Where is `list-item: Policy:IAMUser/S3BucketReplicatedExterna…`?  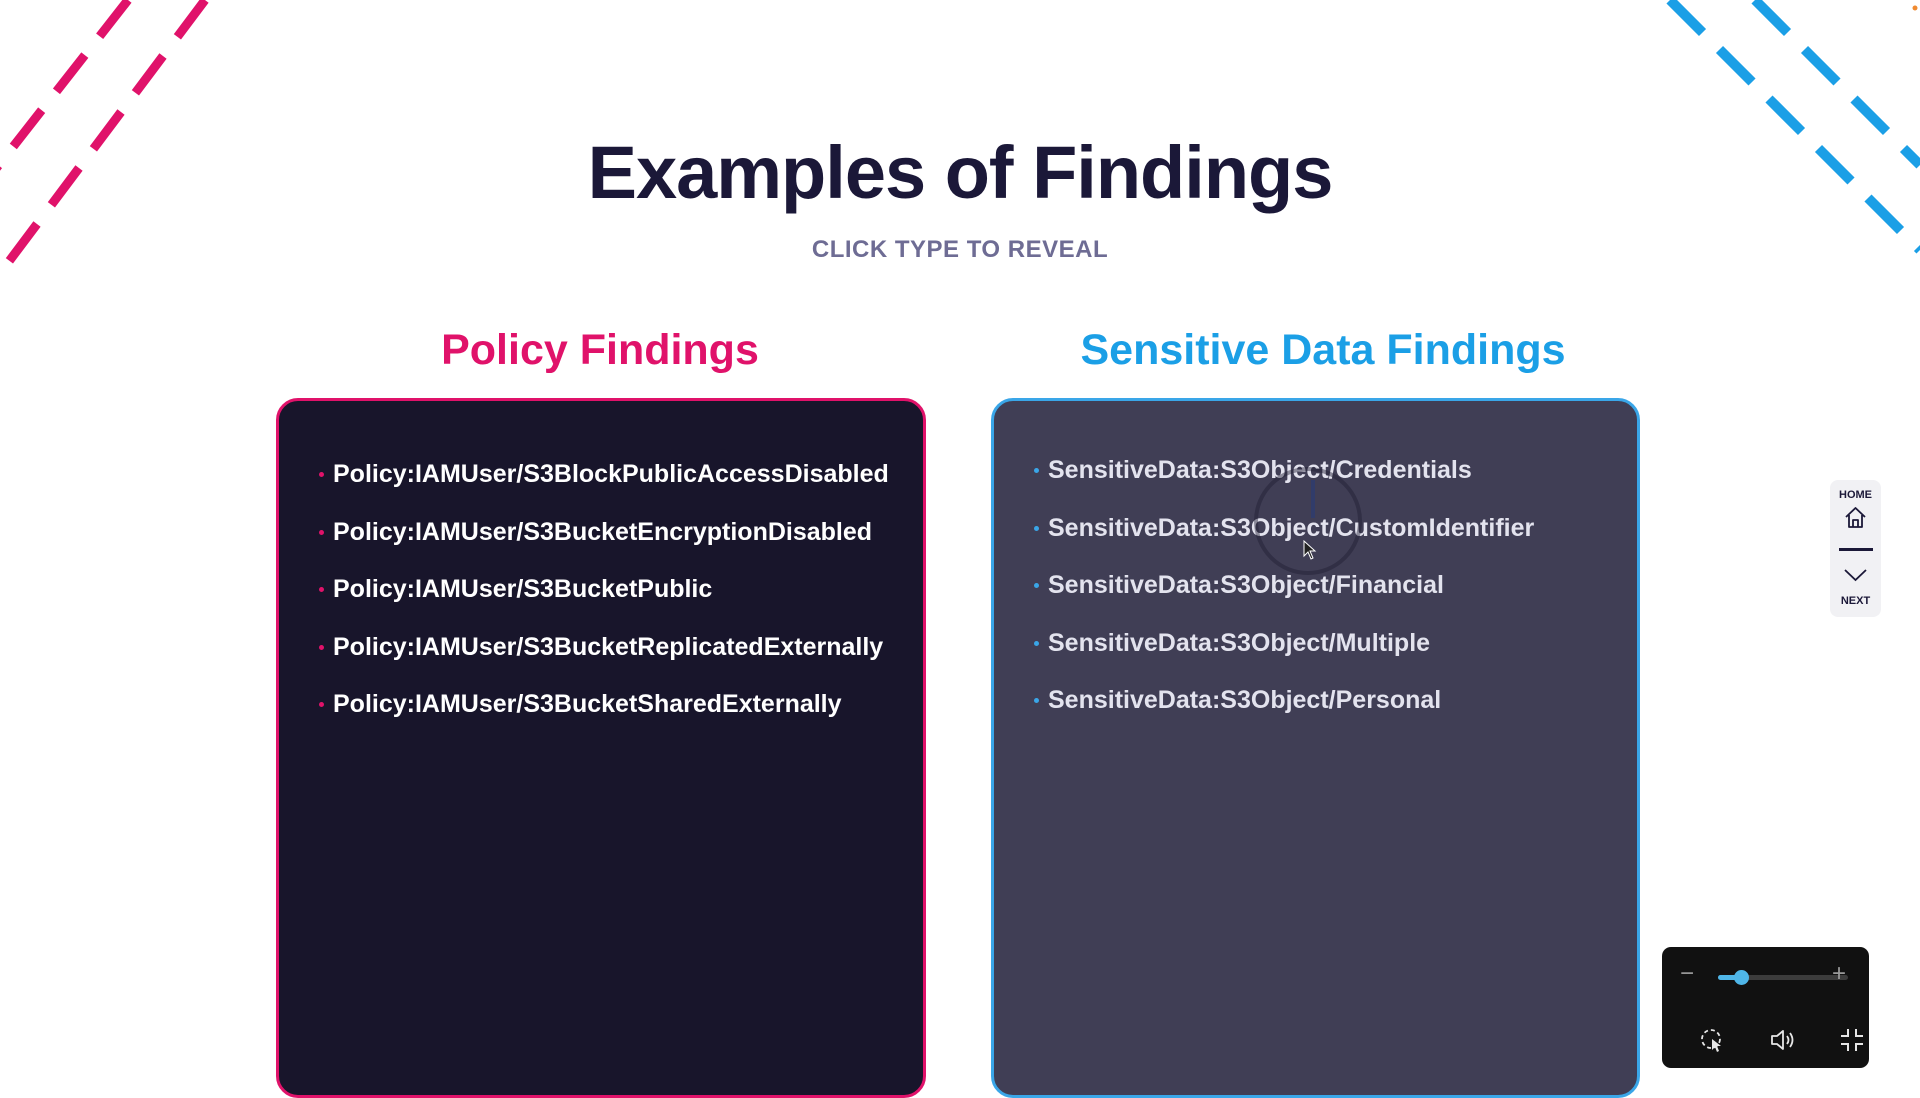 list-item: Policy:IAMUser/S3BucketReplicatedExterna… is located at coordinates (621, 661).